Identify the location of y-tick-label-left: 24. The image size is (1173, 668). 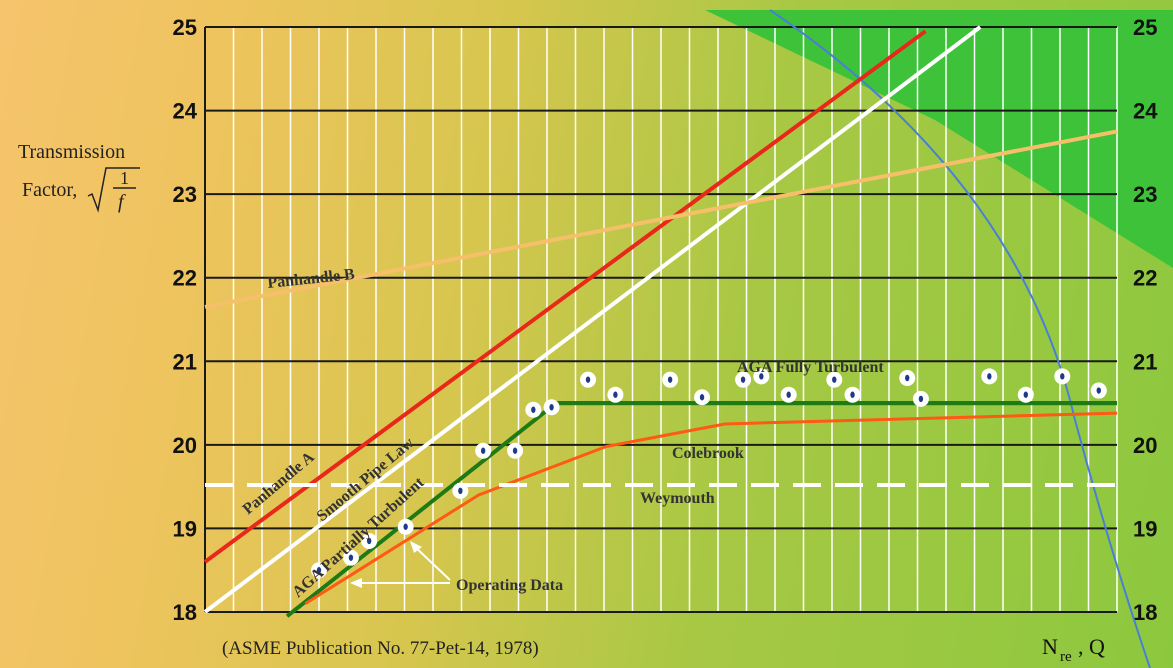
(185, 111).